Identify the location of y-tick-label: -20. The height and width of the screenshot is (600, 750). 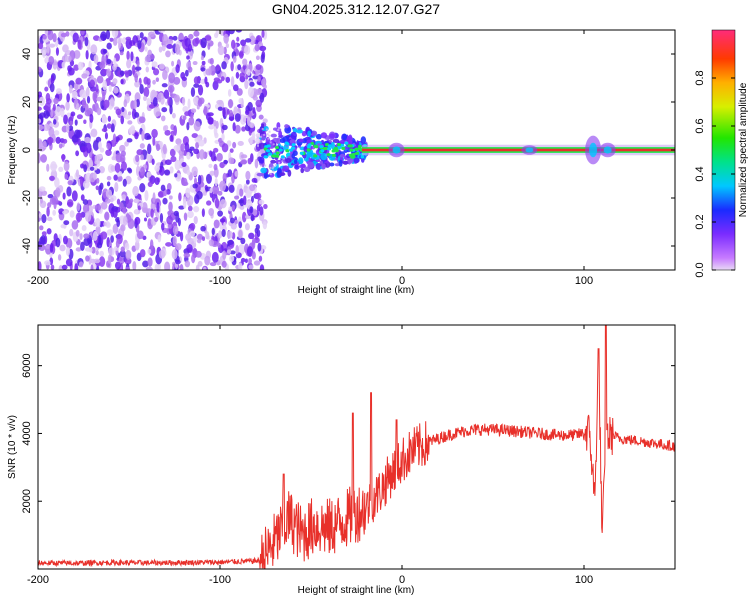
(27, 198).